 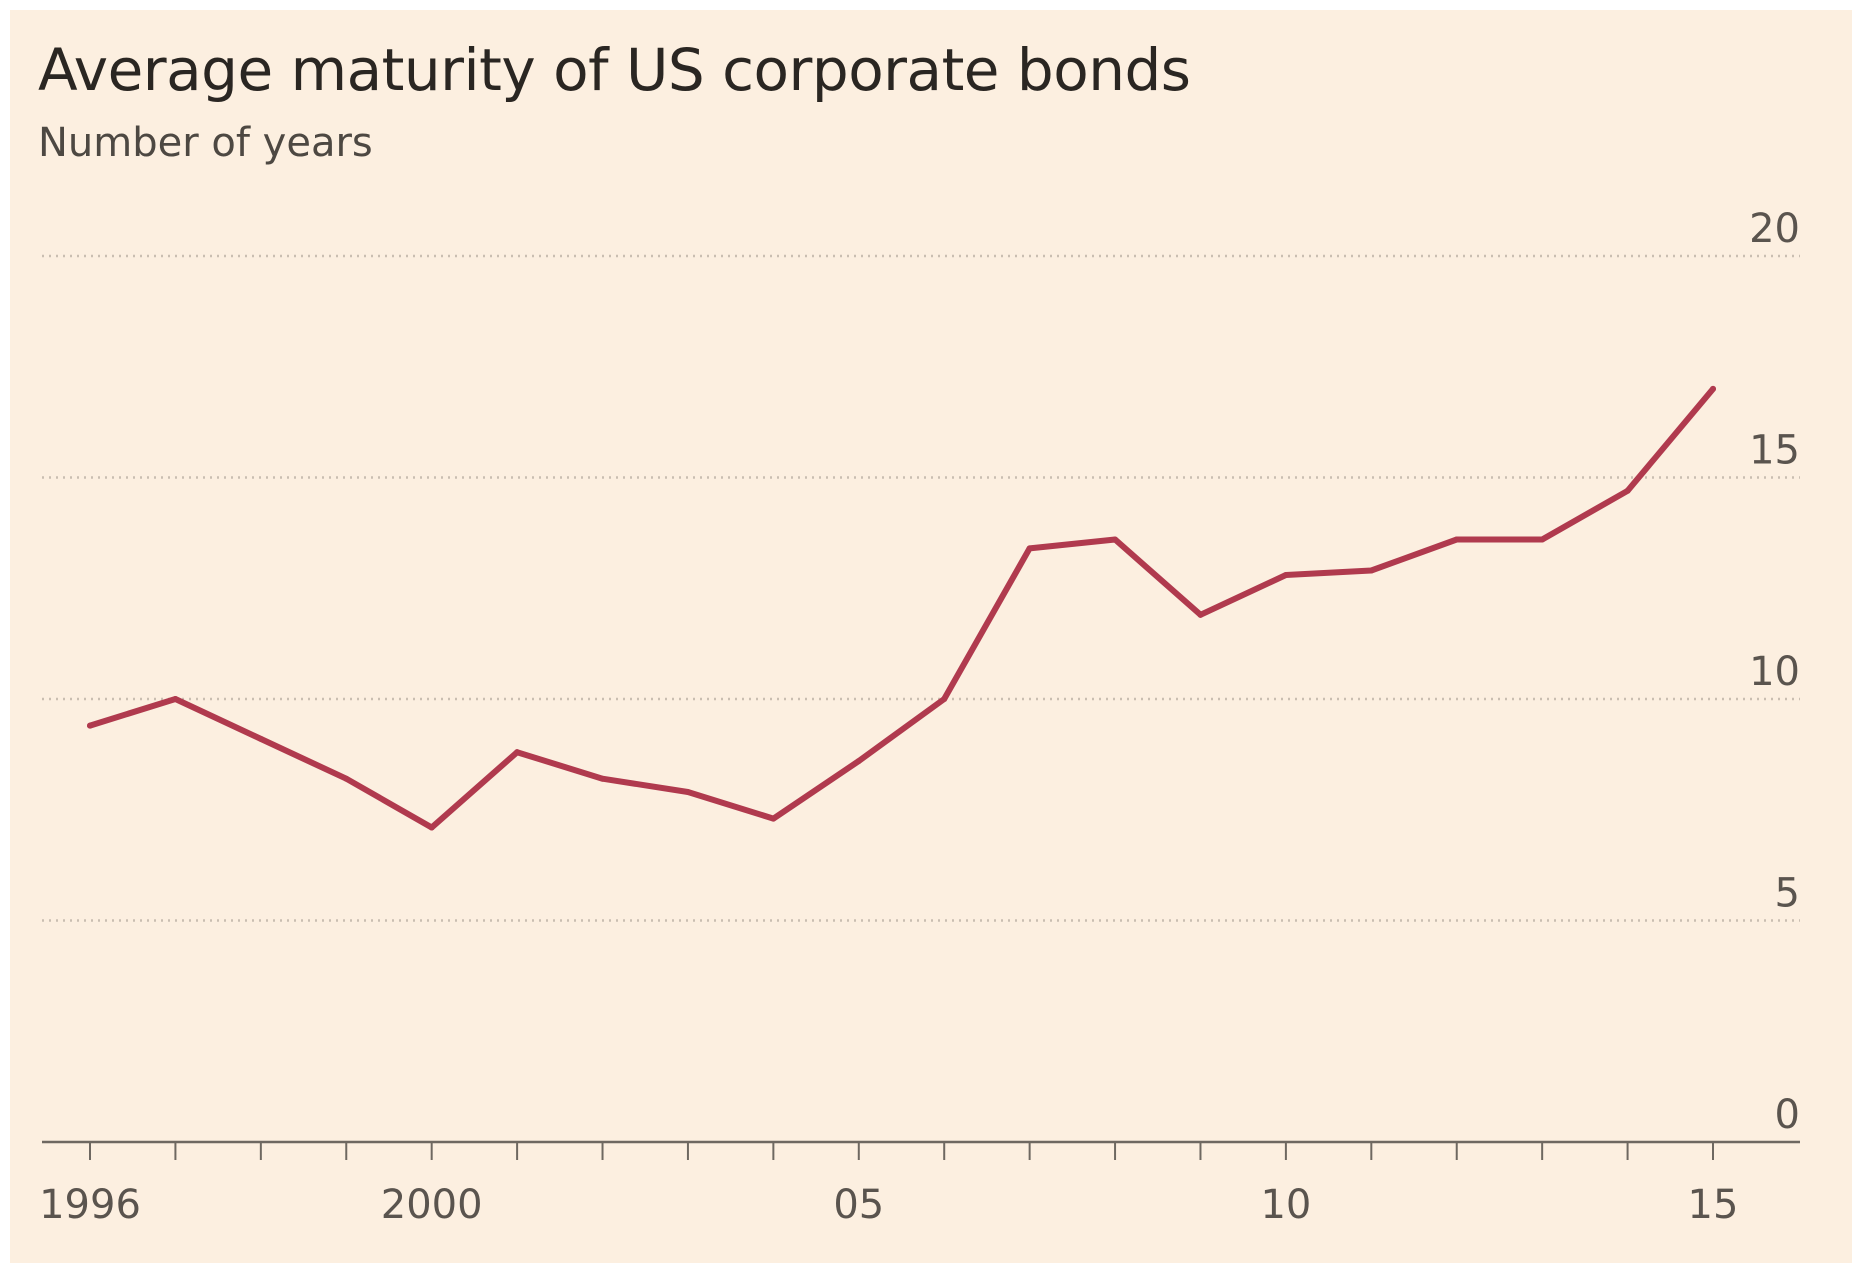 I want to click on data-point-1998, so click(x=260, y=738).